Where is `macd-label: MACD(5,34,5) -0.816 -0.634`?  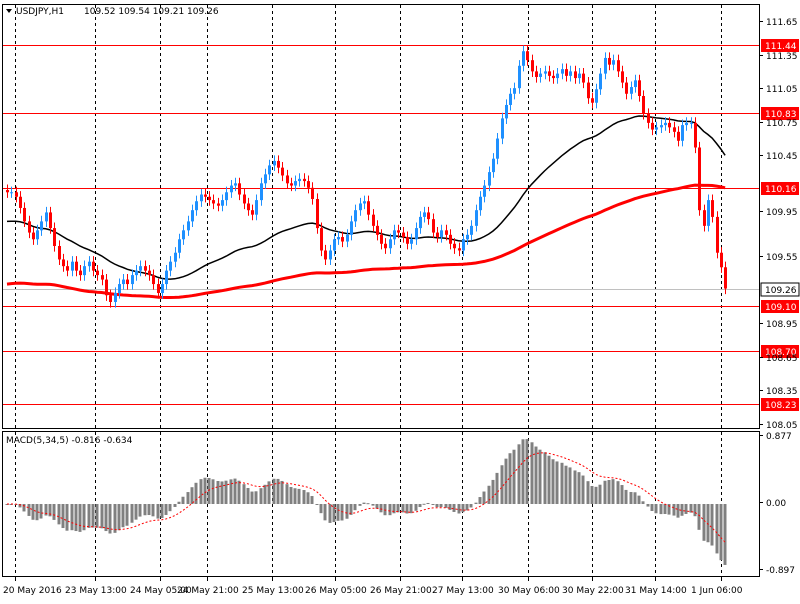 macd-label: MACD(5,34,5) -0.816 -0.634 is located at coordinates (69, 441).